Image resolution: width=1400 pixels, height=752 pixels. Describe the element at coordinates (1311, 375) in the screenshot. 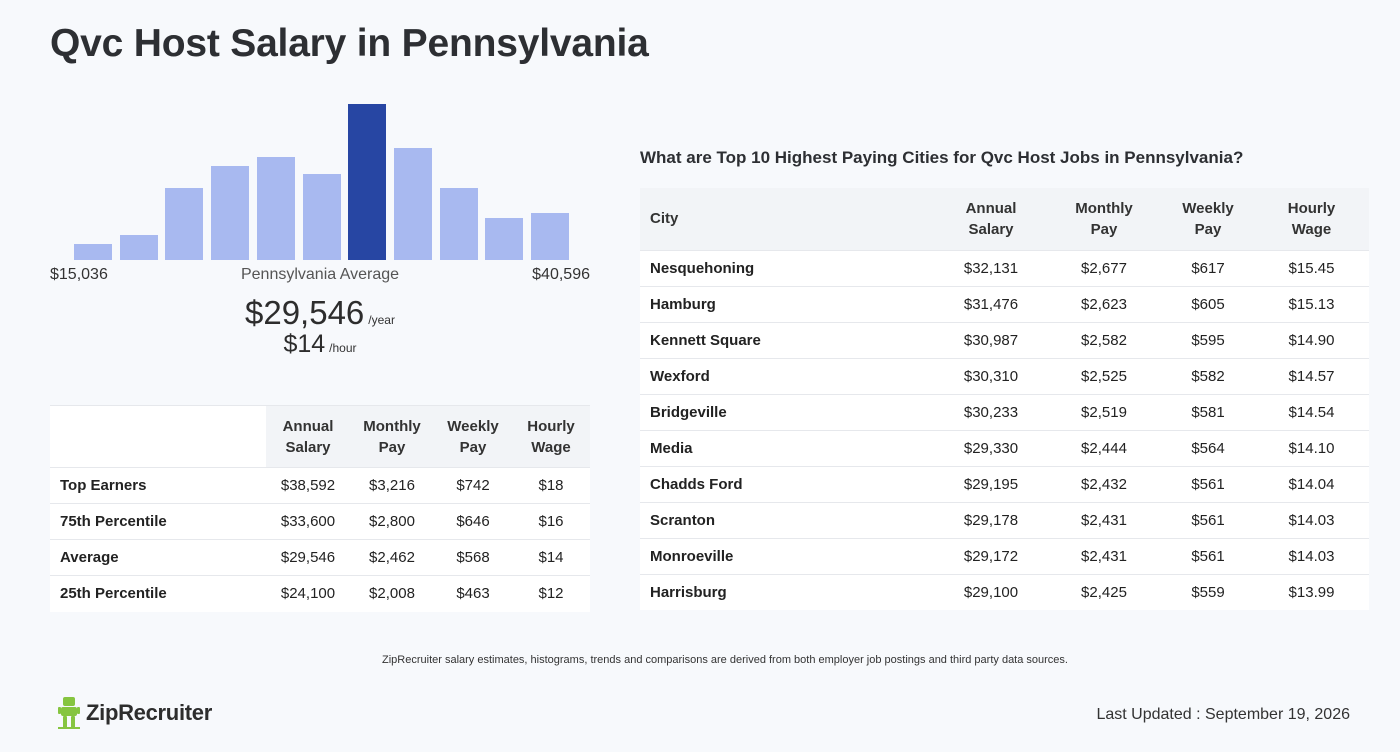

I see `city-cell: $14.57` at that location.